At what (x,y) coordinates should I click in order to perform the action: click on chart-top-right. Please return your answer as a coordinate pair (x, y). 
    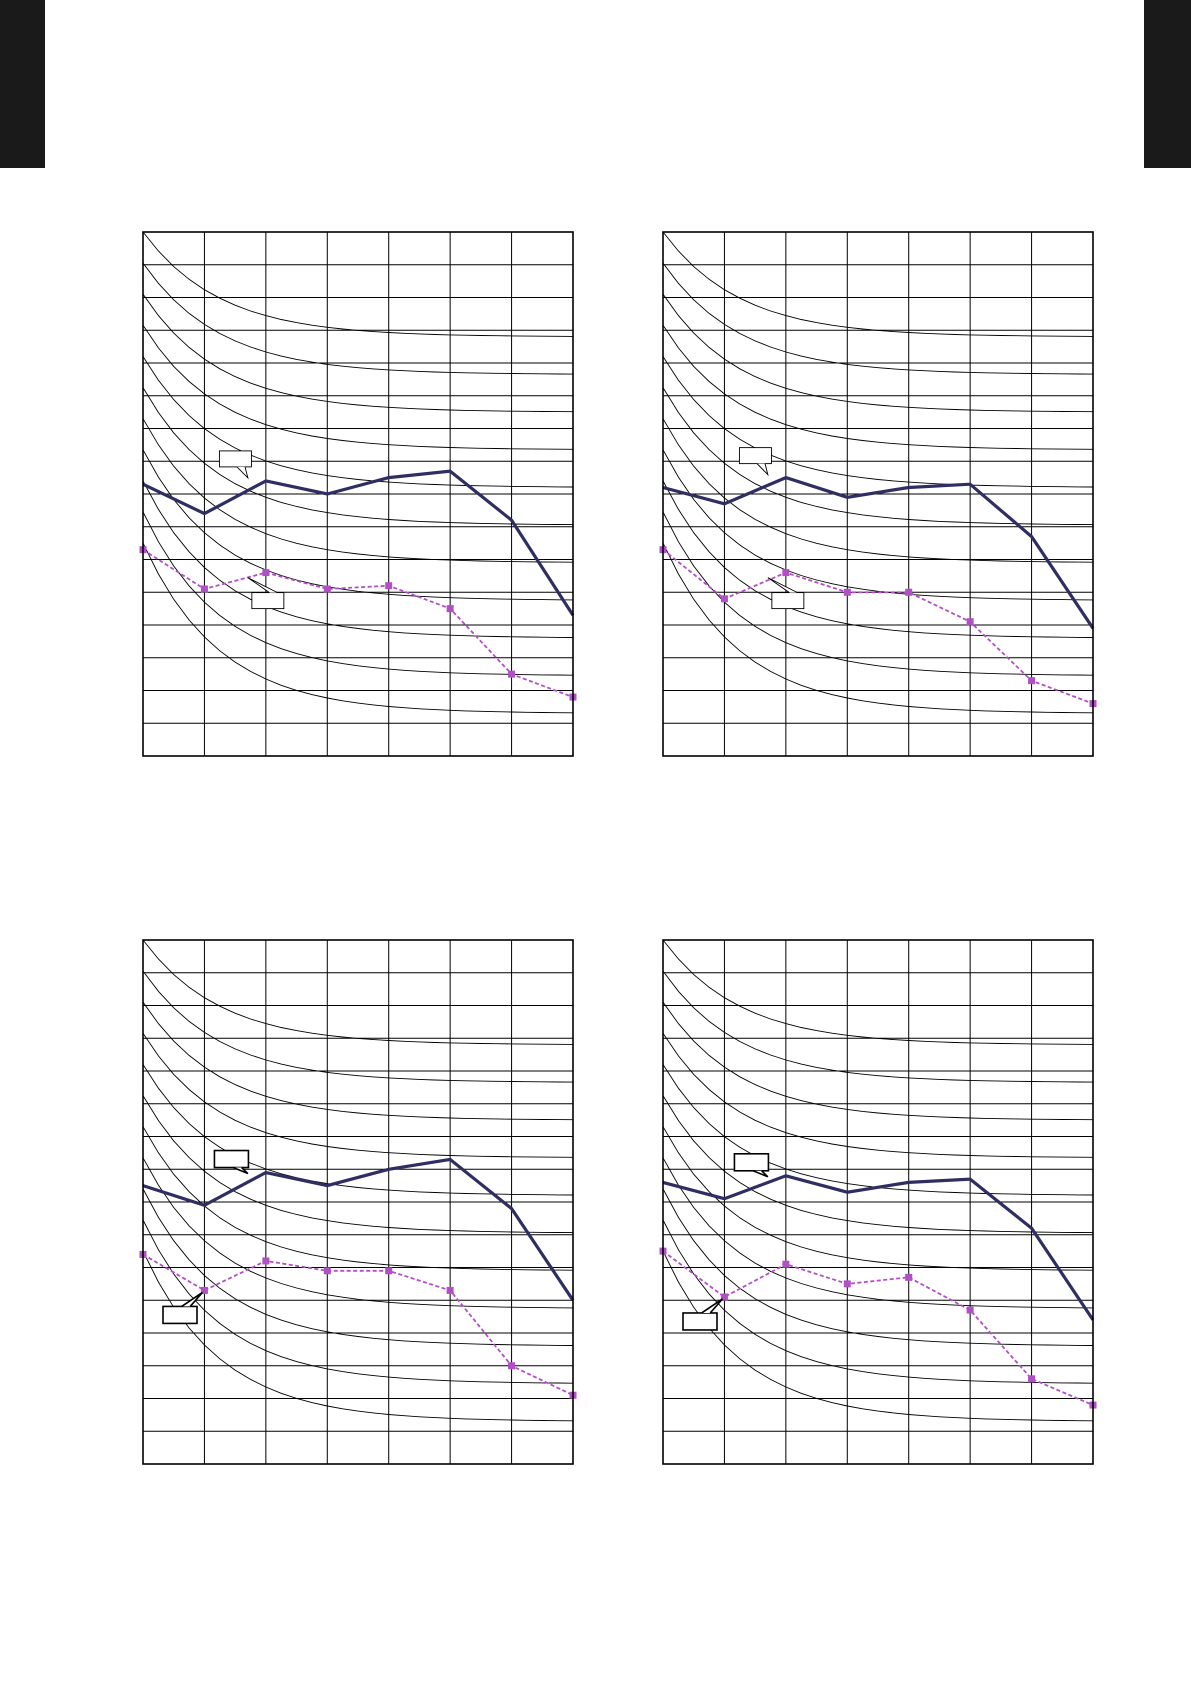
    Looking at the image, I should click on (878, 494).